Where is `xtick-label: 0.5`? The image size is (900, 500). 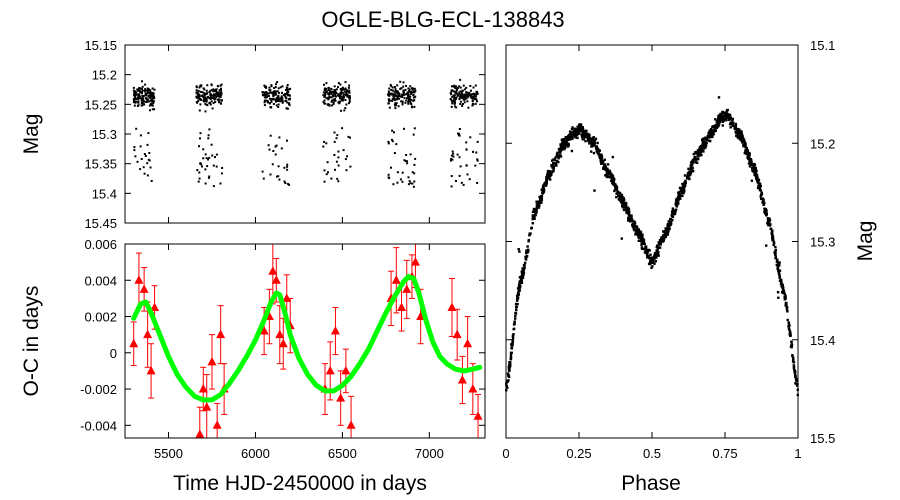 xtick-label: 0.5 is located at coordinates (652, 453).